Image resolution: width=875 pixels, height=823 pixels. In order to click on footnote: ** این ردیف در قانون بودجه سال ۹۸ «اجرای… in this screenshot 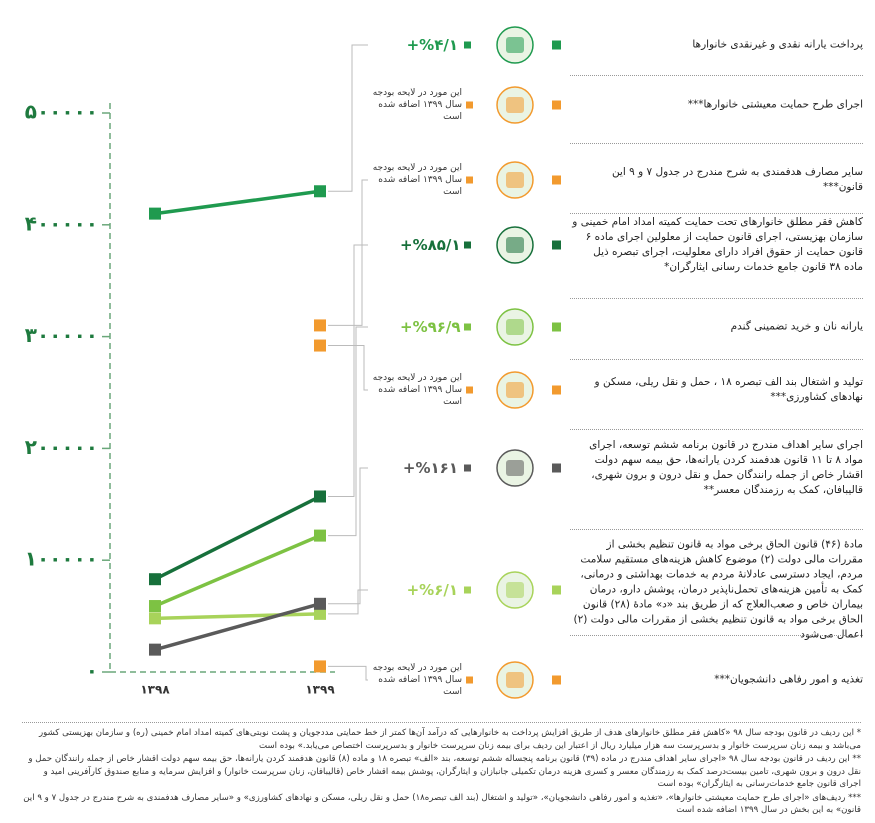, I will do `click(444, 771)`.